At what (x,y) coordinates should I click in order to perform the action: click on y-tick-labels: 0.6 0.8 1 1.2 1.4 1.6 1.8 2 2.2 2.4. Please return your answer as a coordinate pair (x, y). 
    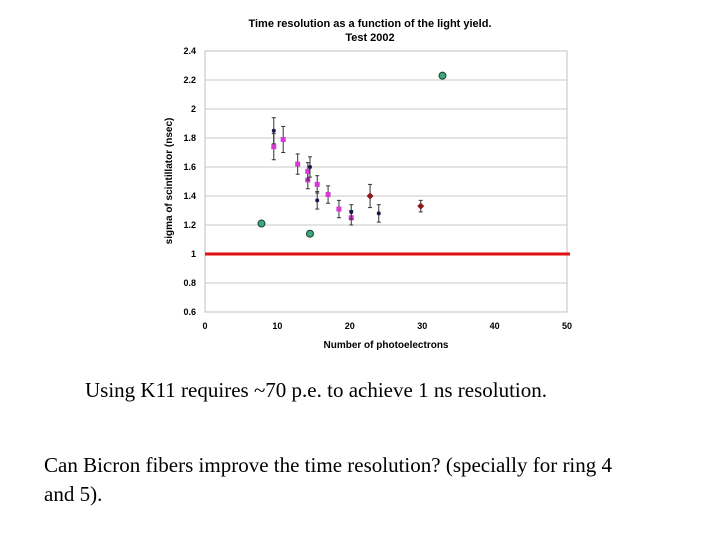
    Looking at the image, I should click on (189, 181).